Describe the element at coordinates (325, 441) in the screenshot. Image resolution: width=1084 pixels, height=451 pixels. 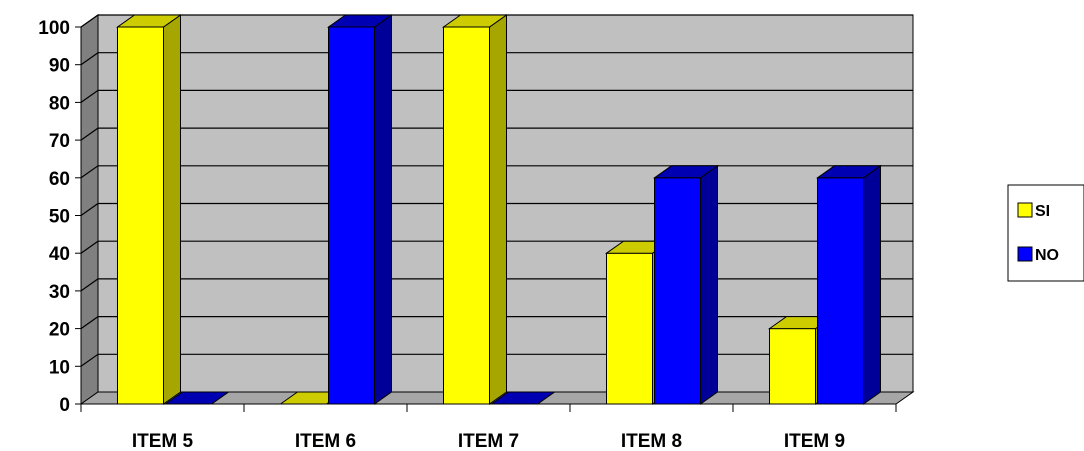
I see `x-category-label: ITEM 6` at that location.